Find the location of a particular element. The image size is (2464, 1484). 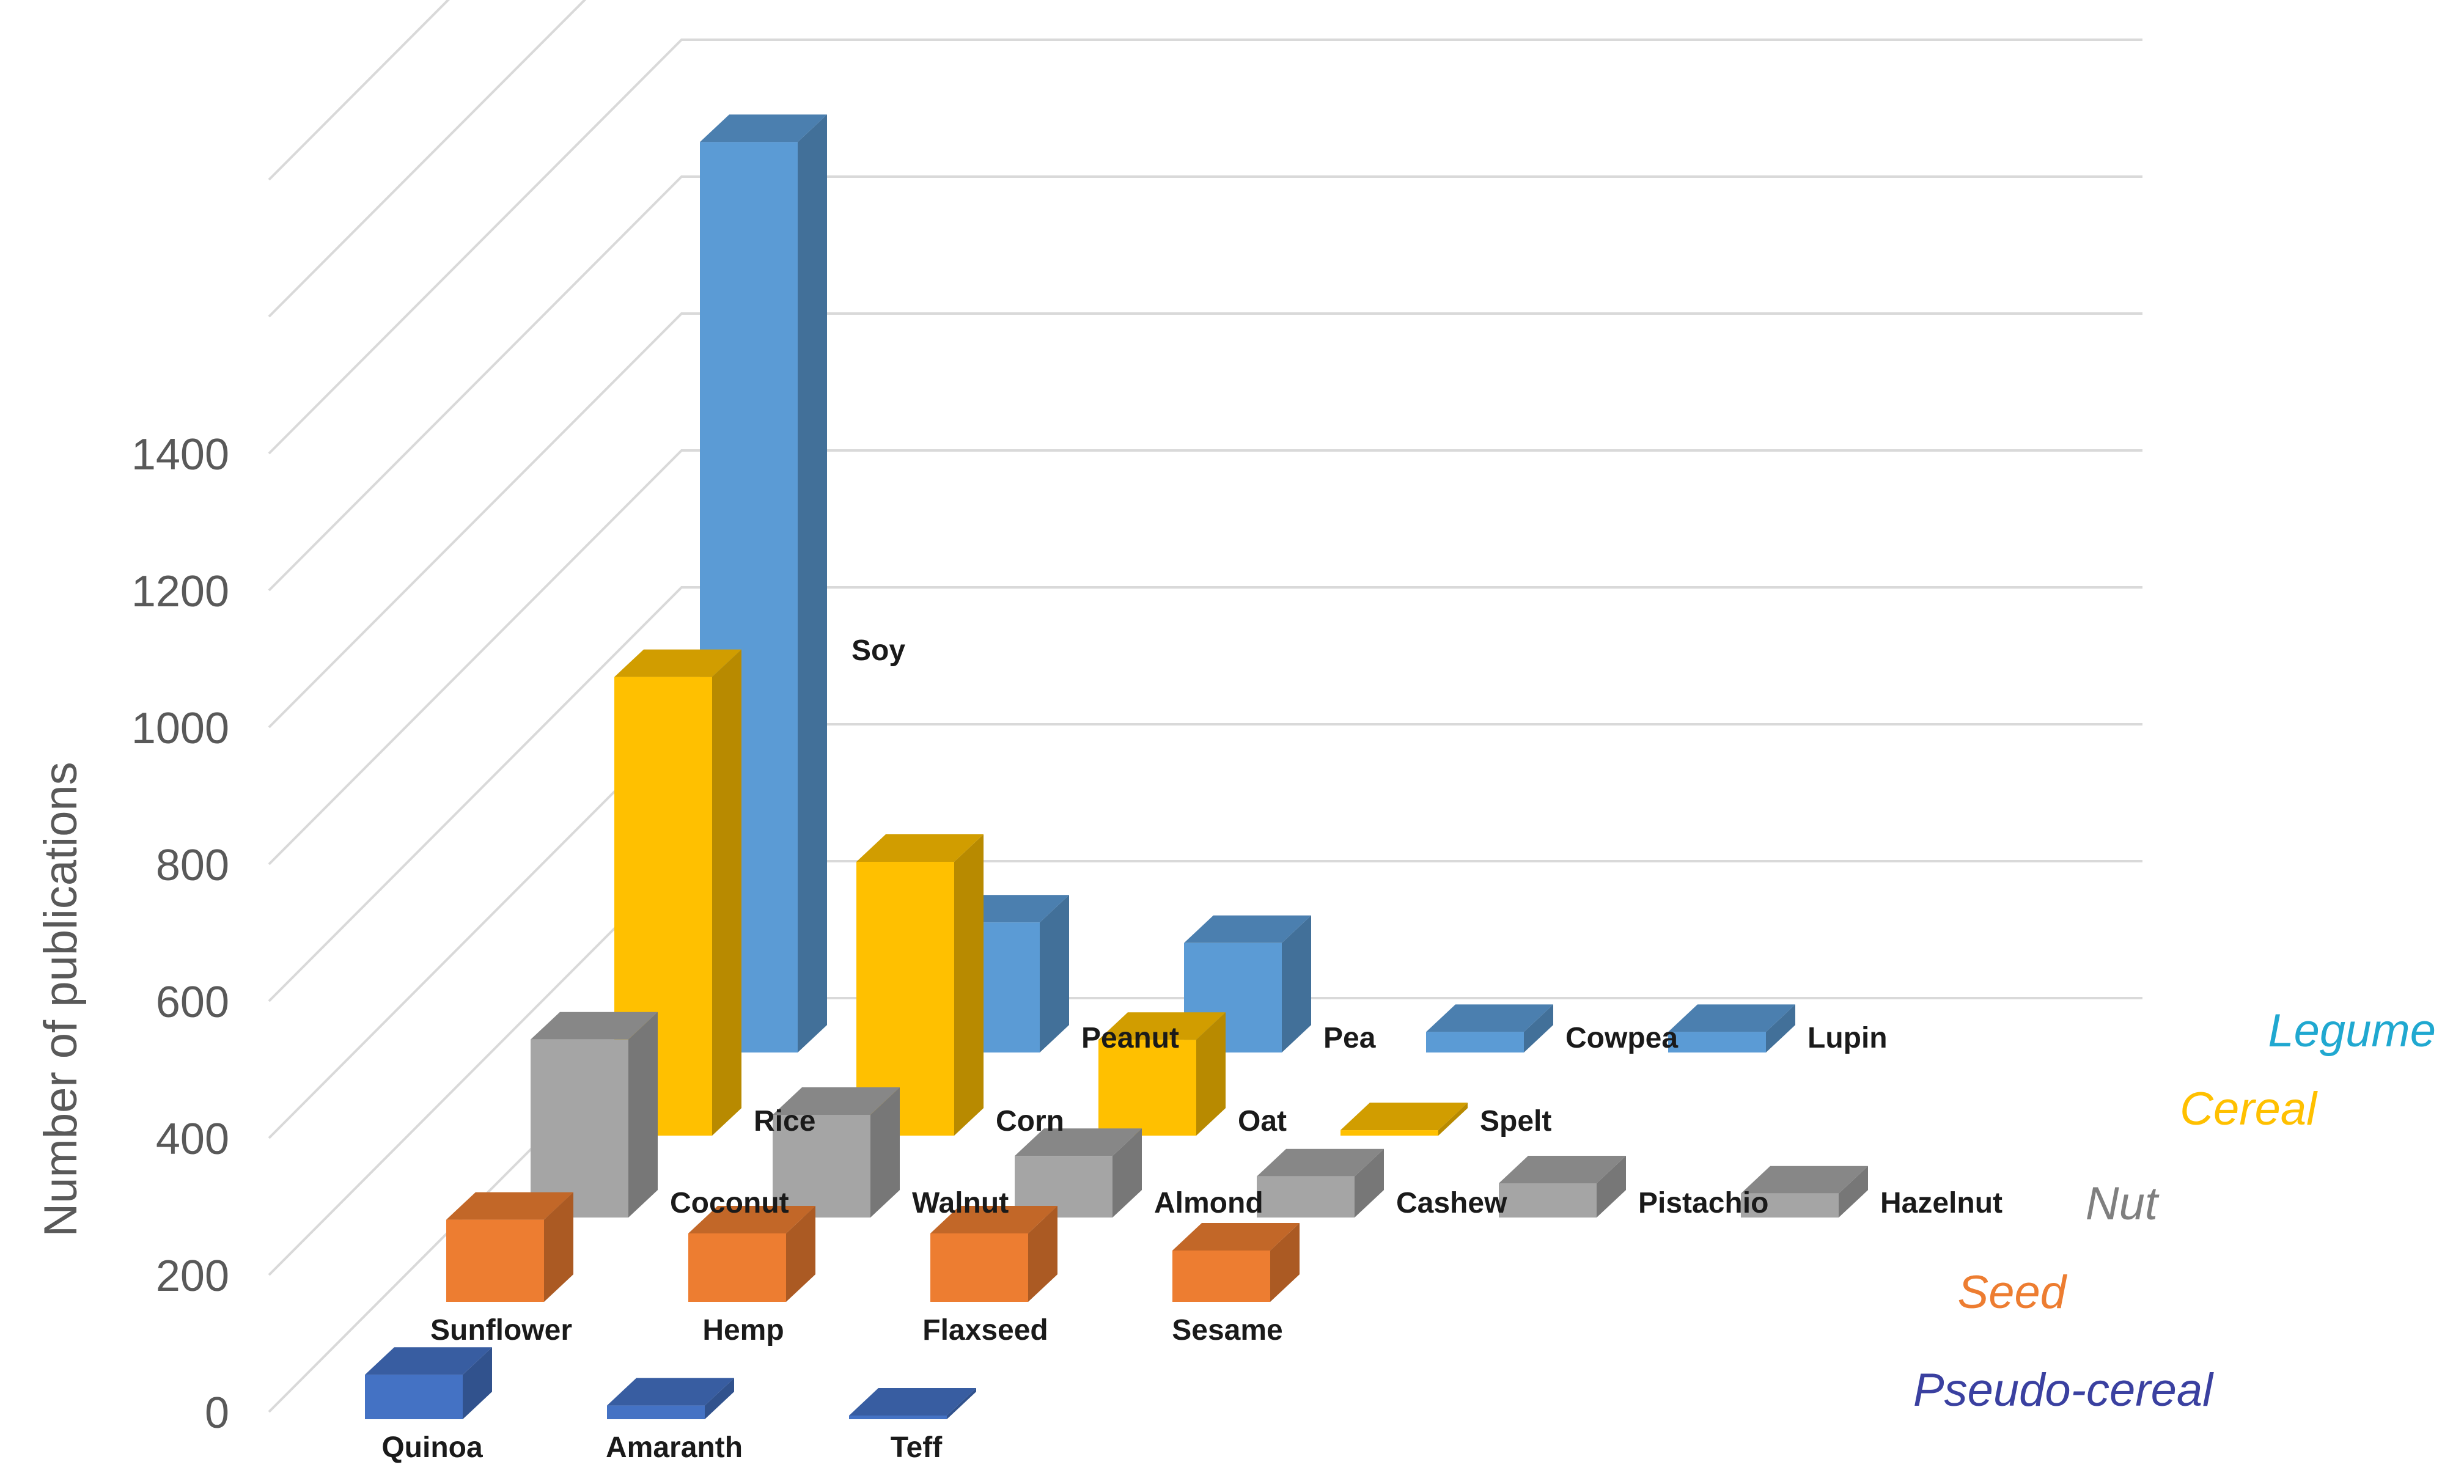

bar-amaranth is located at coordinates (670, 1398).